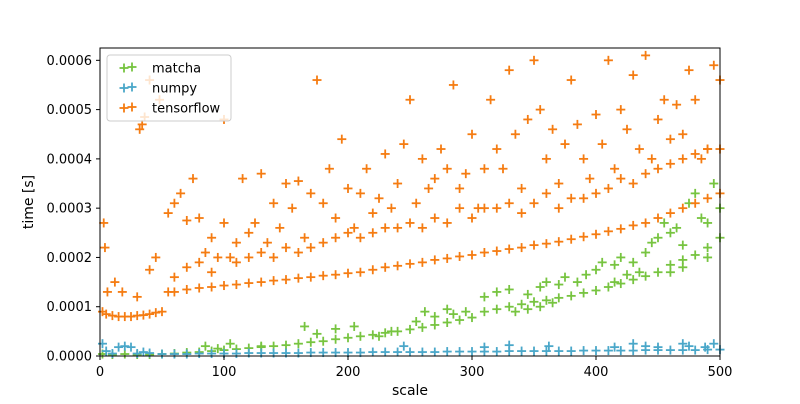 Image resolution: width=800 pixels, height=404 pixels. Describe the element at coordinates (348, 372) in the screenshot. I see `x-tick-label: 200` at that location.